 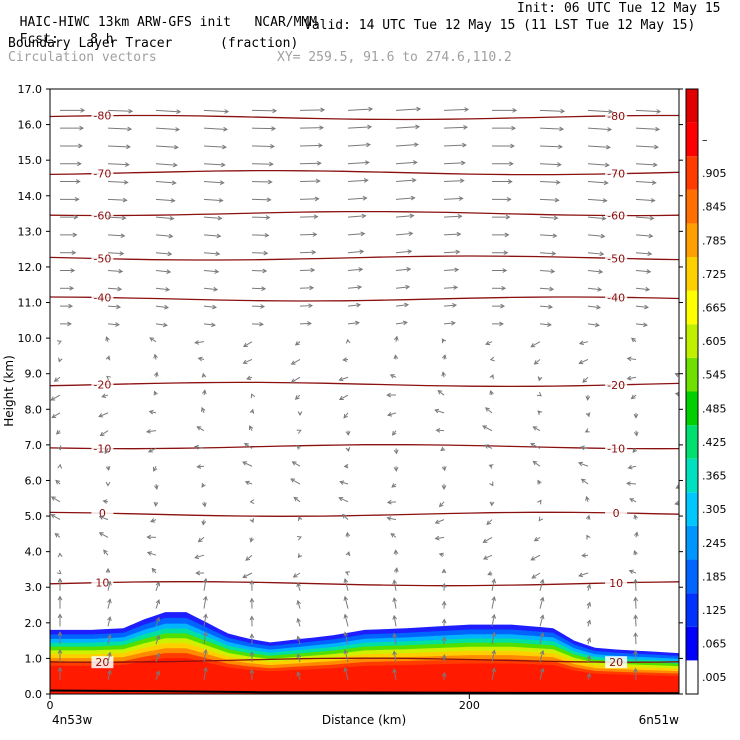 What do you see at coordinates (692, 173) in the screenshot?
I see `colorbar-swatch` at bounding box center [692, 173].